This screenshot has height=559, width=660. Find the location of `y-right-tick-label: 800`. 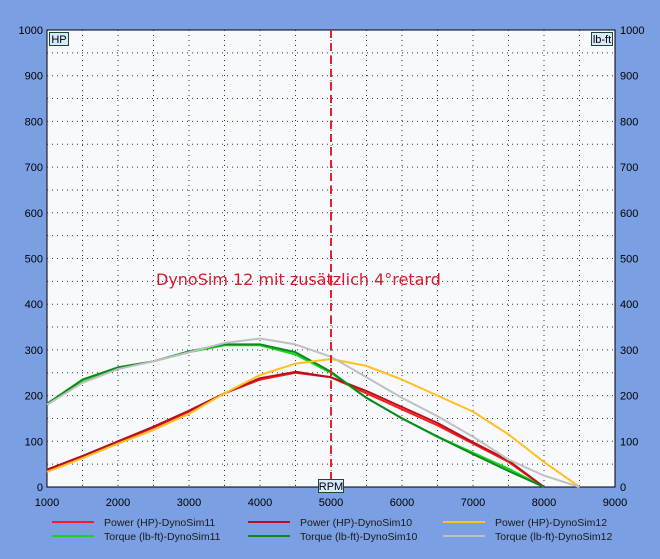

y-right-tick-label: 800 is located at coordinates (629, 122).